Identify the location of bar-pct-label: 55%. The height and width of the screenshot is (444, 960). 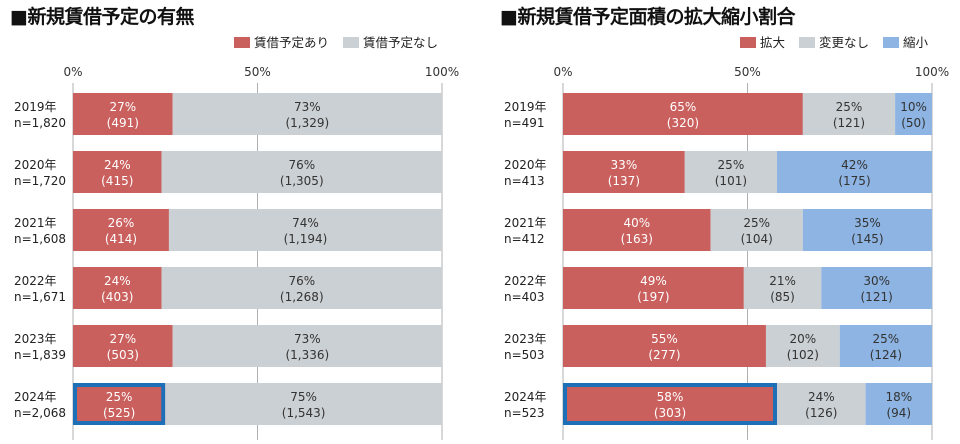
(664, 339).